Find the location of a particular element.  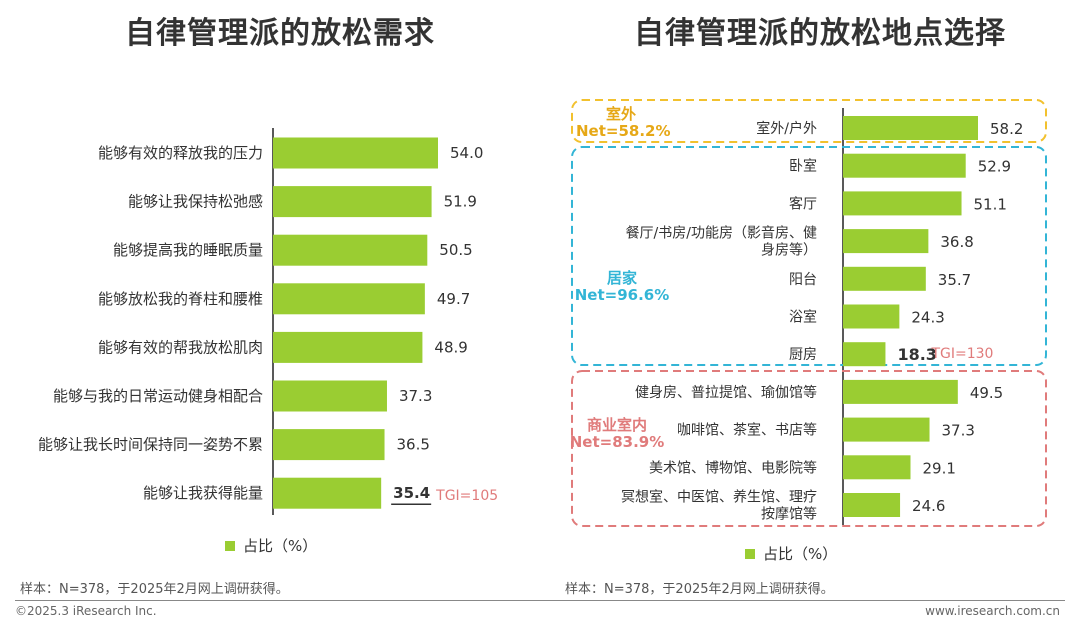

right-category-label-line: 健身房、普拉提馆、瑜伽馆等 is located at coordinates (726, 392).